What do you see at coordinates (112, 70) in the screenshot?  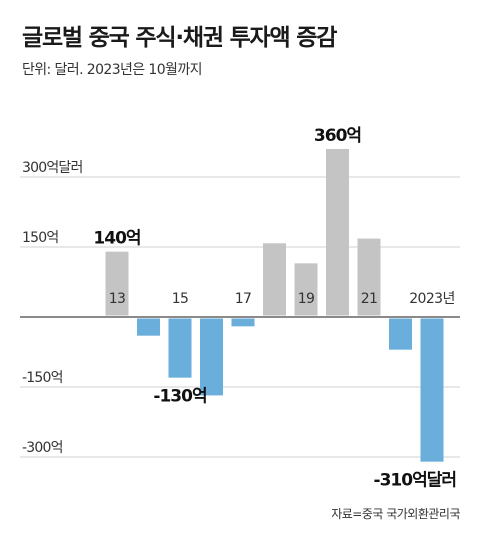 I see `chart-subtitle: 단위: 달러. 2023년은 10월까지` at bounding box center [112, 70].